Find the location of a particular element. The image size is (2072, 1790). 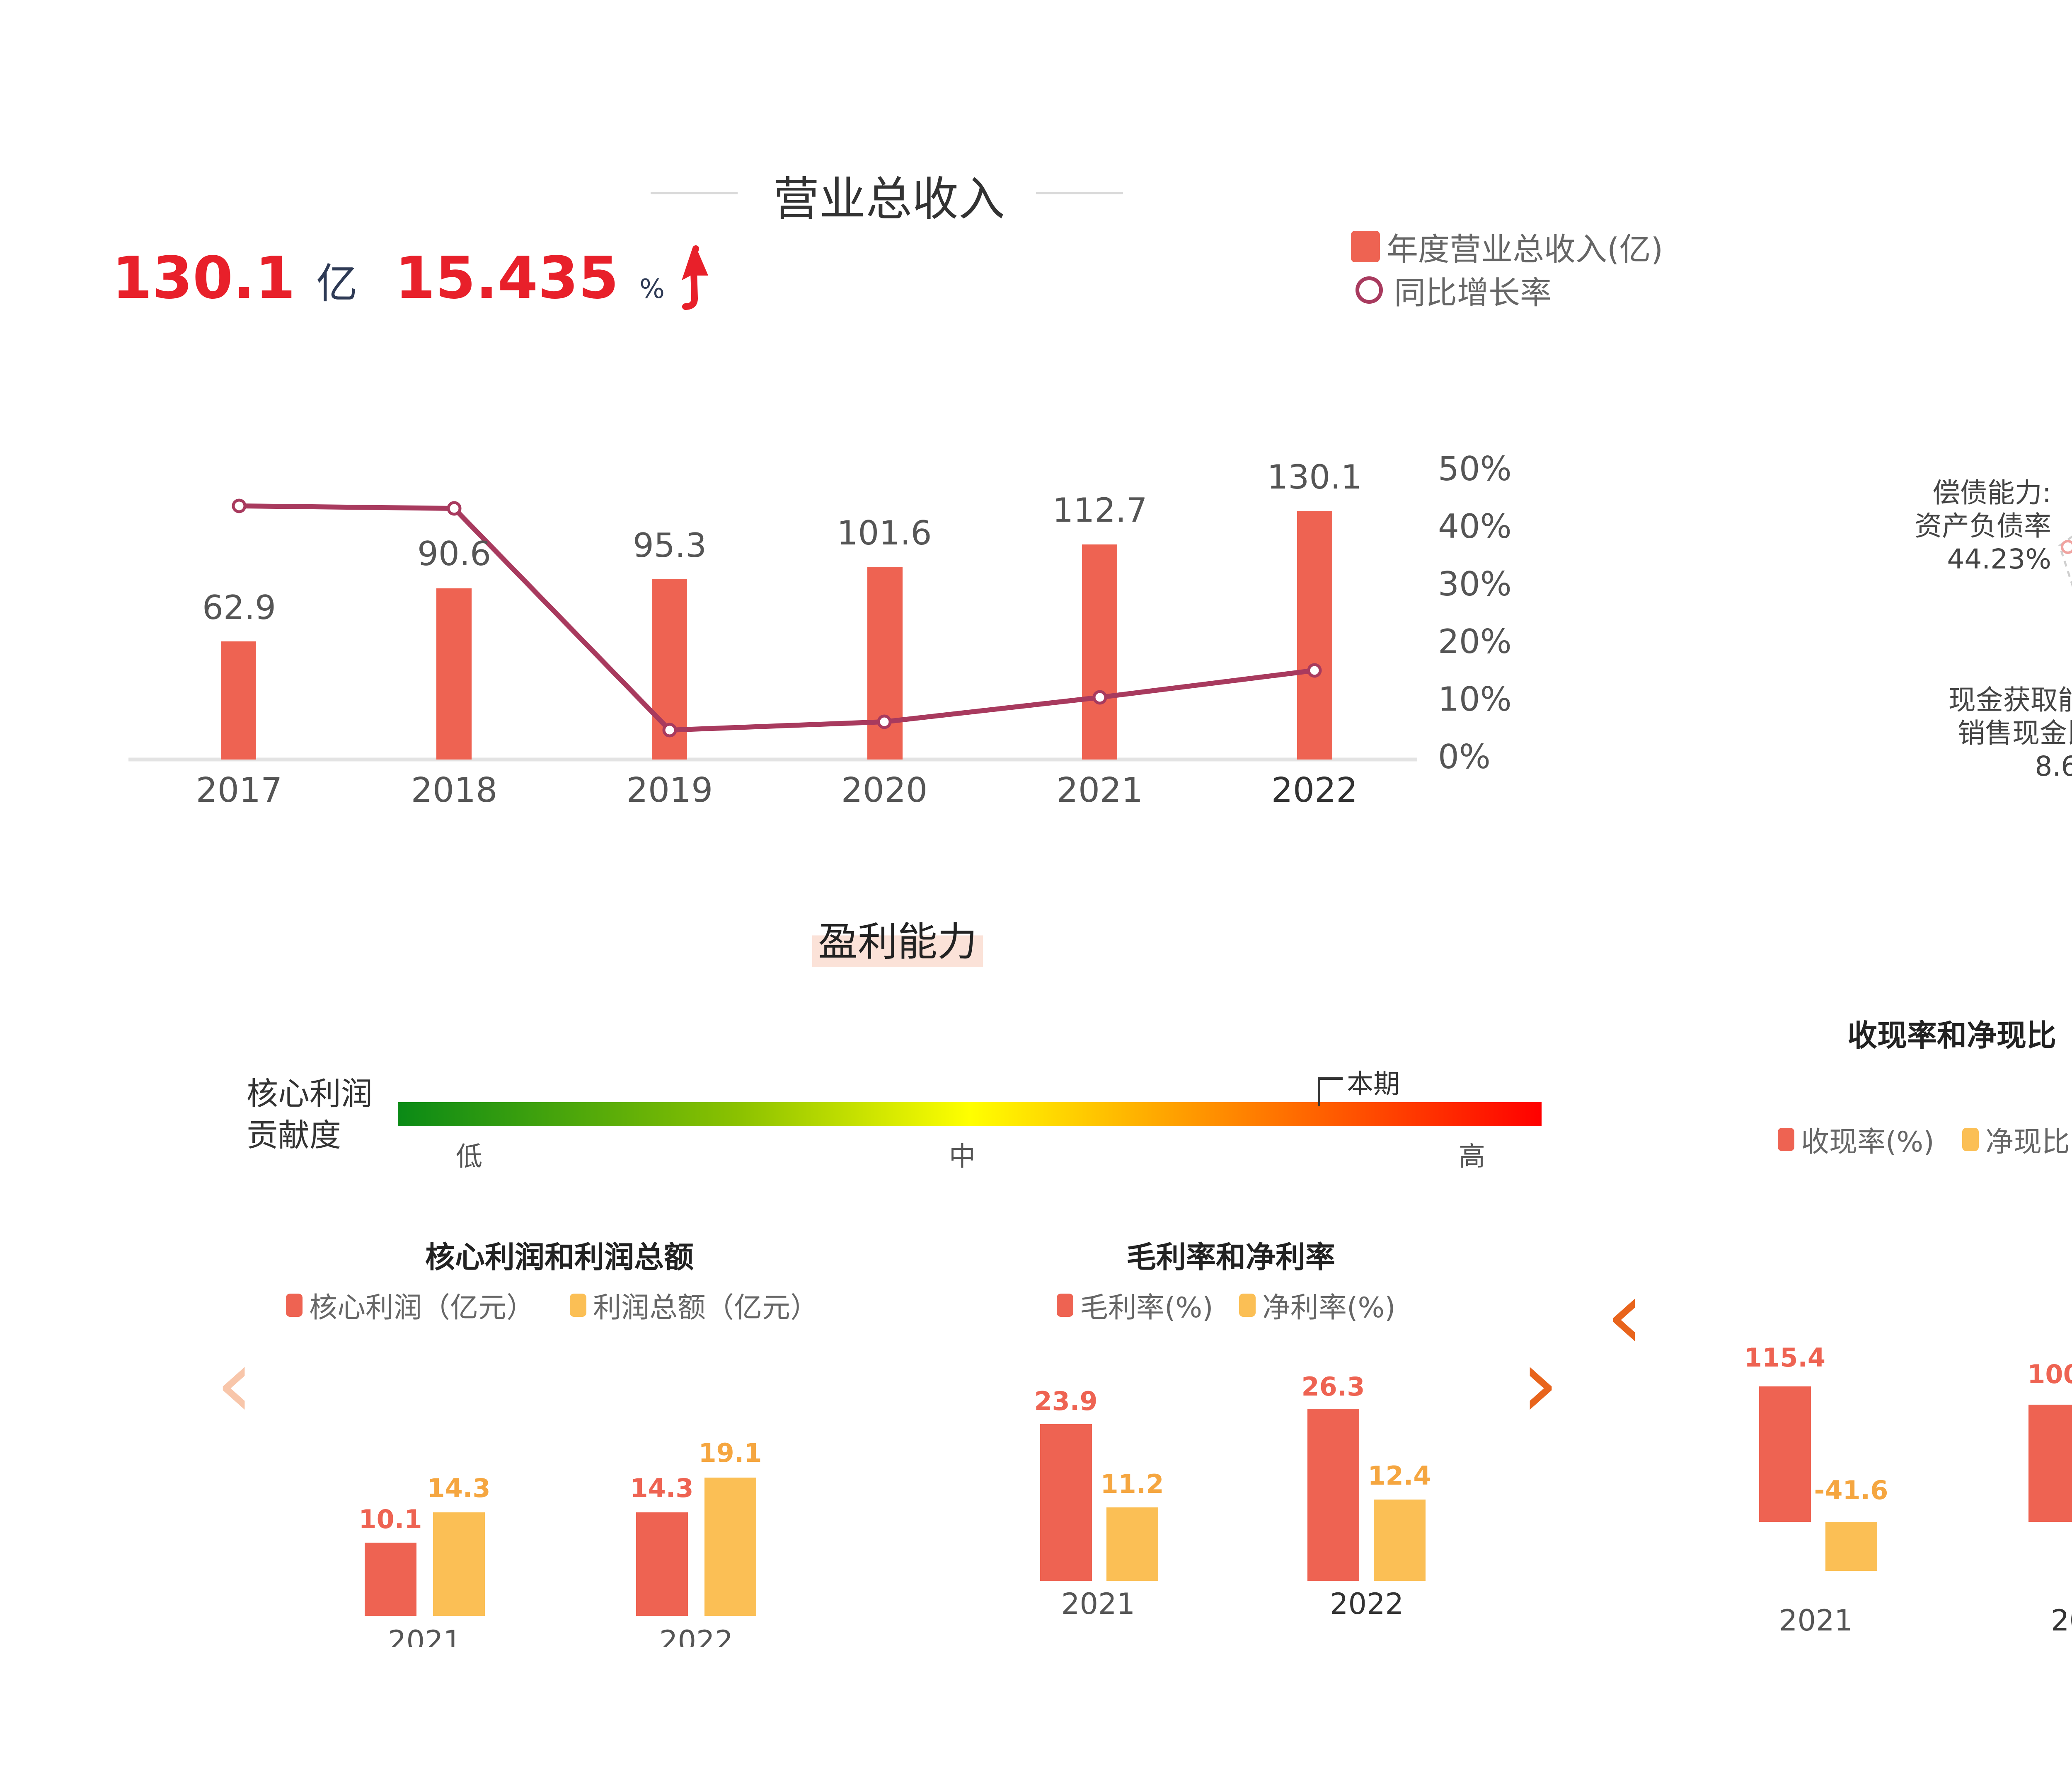

x-axis-clip: 2021 2022 is located at coordinates (570, 1636).